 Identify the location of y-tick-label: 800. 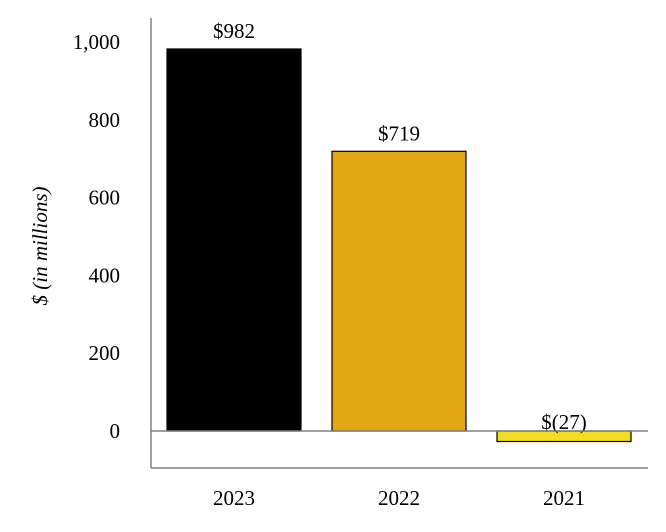
(105, 120).